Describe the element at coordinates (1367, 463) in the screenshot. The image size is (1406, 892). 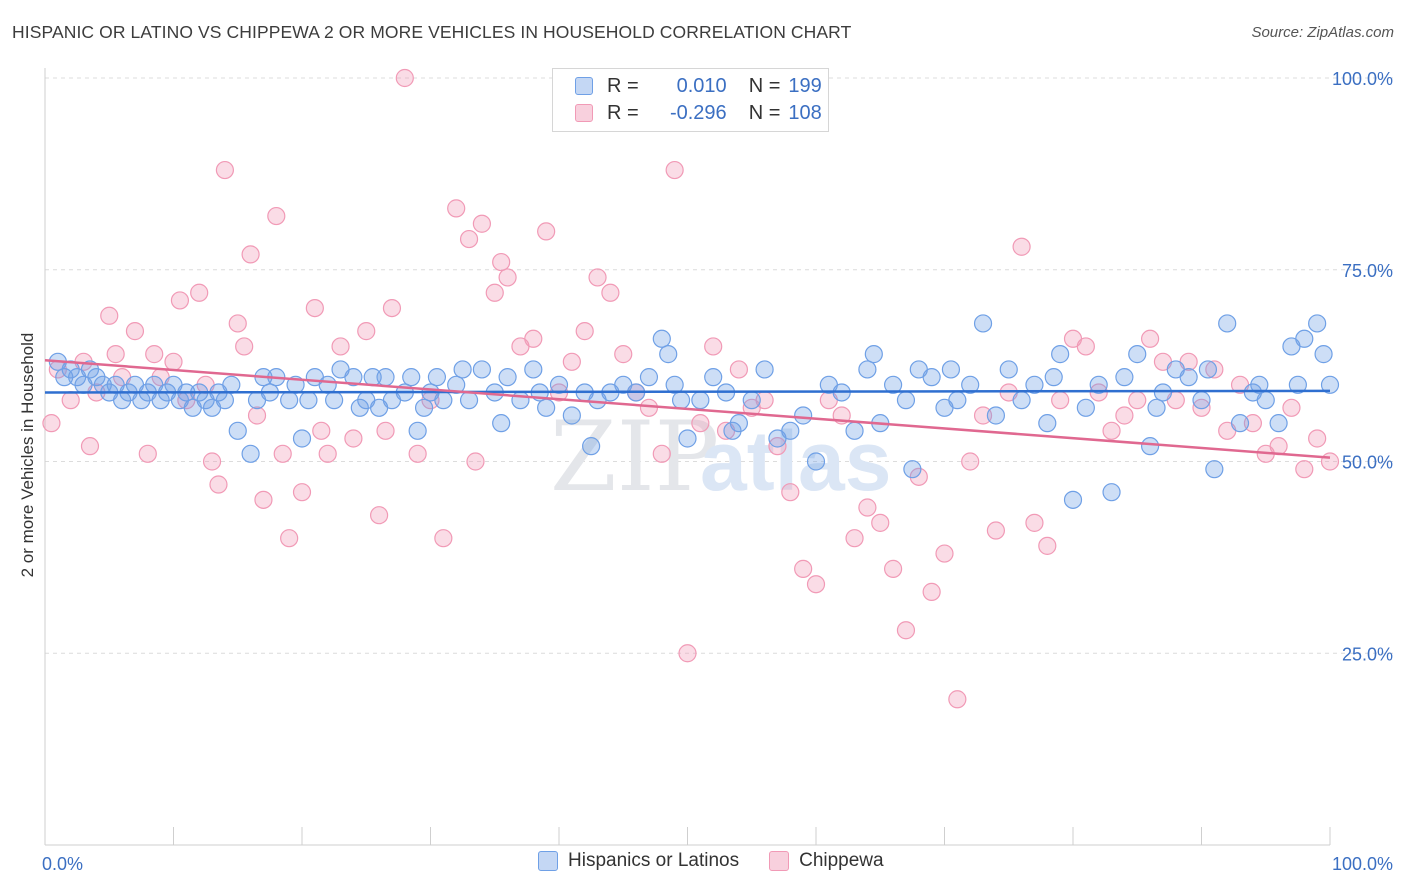
I see `y-tick-label: 50.0%` at that location.